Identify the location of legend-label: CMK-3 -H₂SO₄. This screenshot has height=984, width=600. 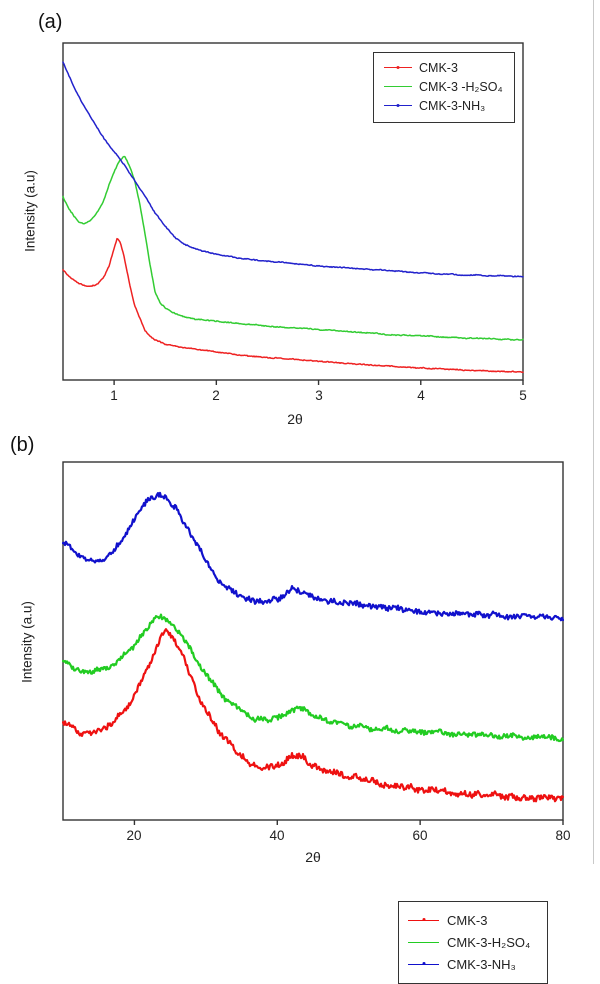
(461, 86).